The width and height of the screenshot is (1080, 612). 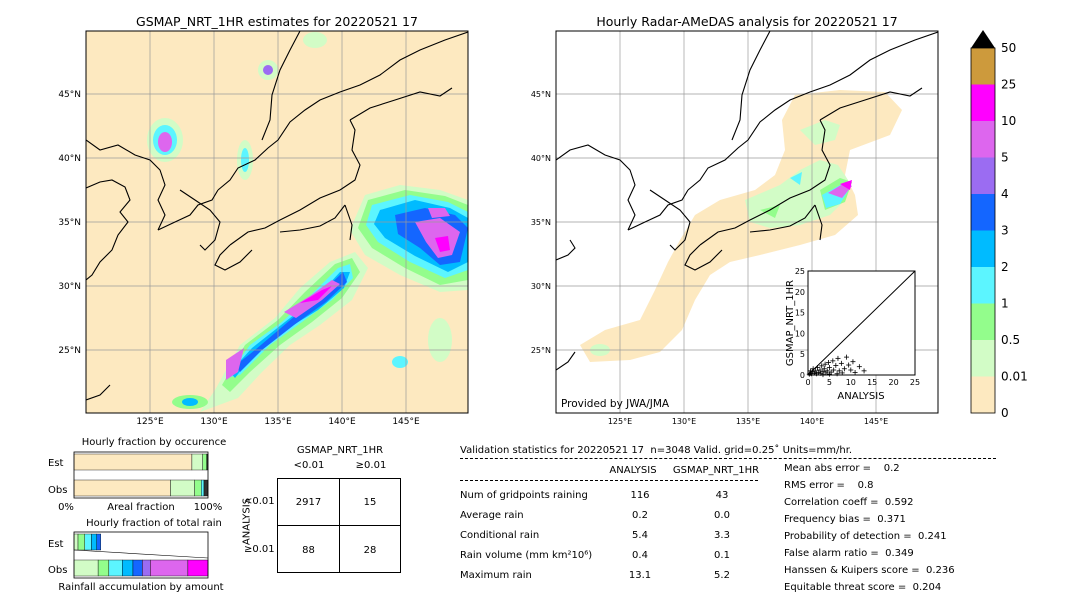 I want to click on contingency-cell-11: 28, so click(x=370, y=550).